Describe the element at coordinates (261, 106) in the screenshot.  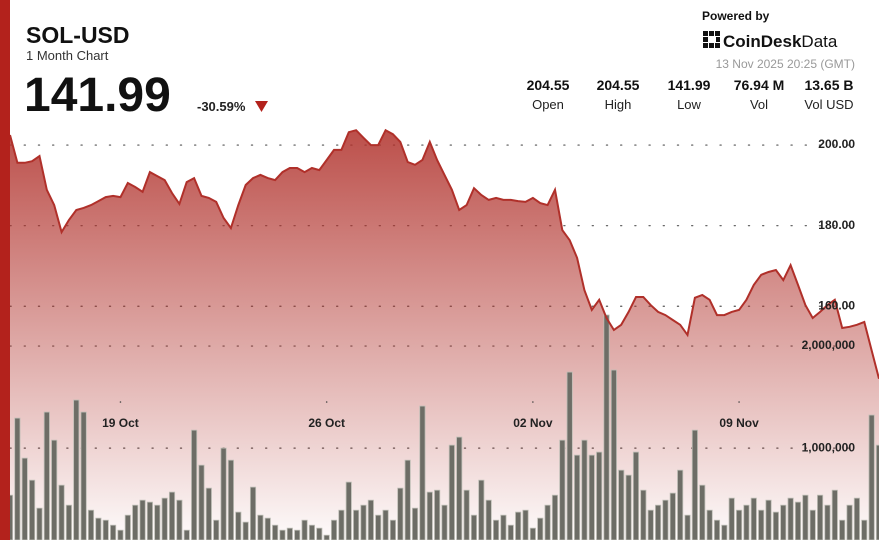
I see `down-arrow` at that location.